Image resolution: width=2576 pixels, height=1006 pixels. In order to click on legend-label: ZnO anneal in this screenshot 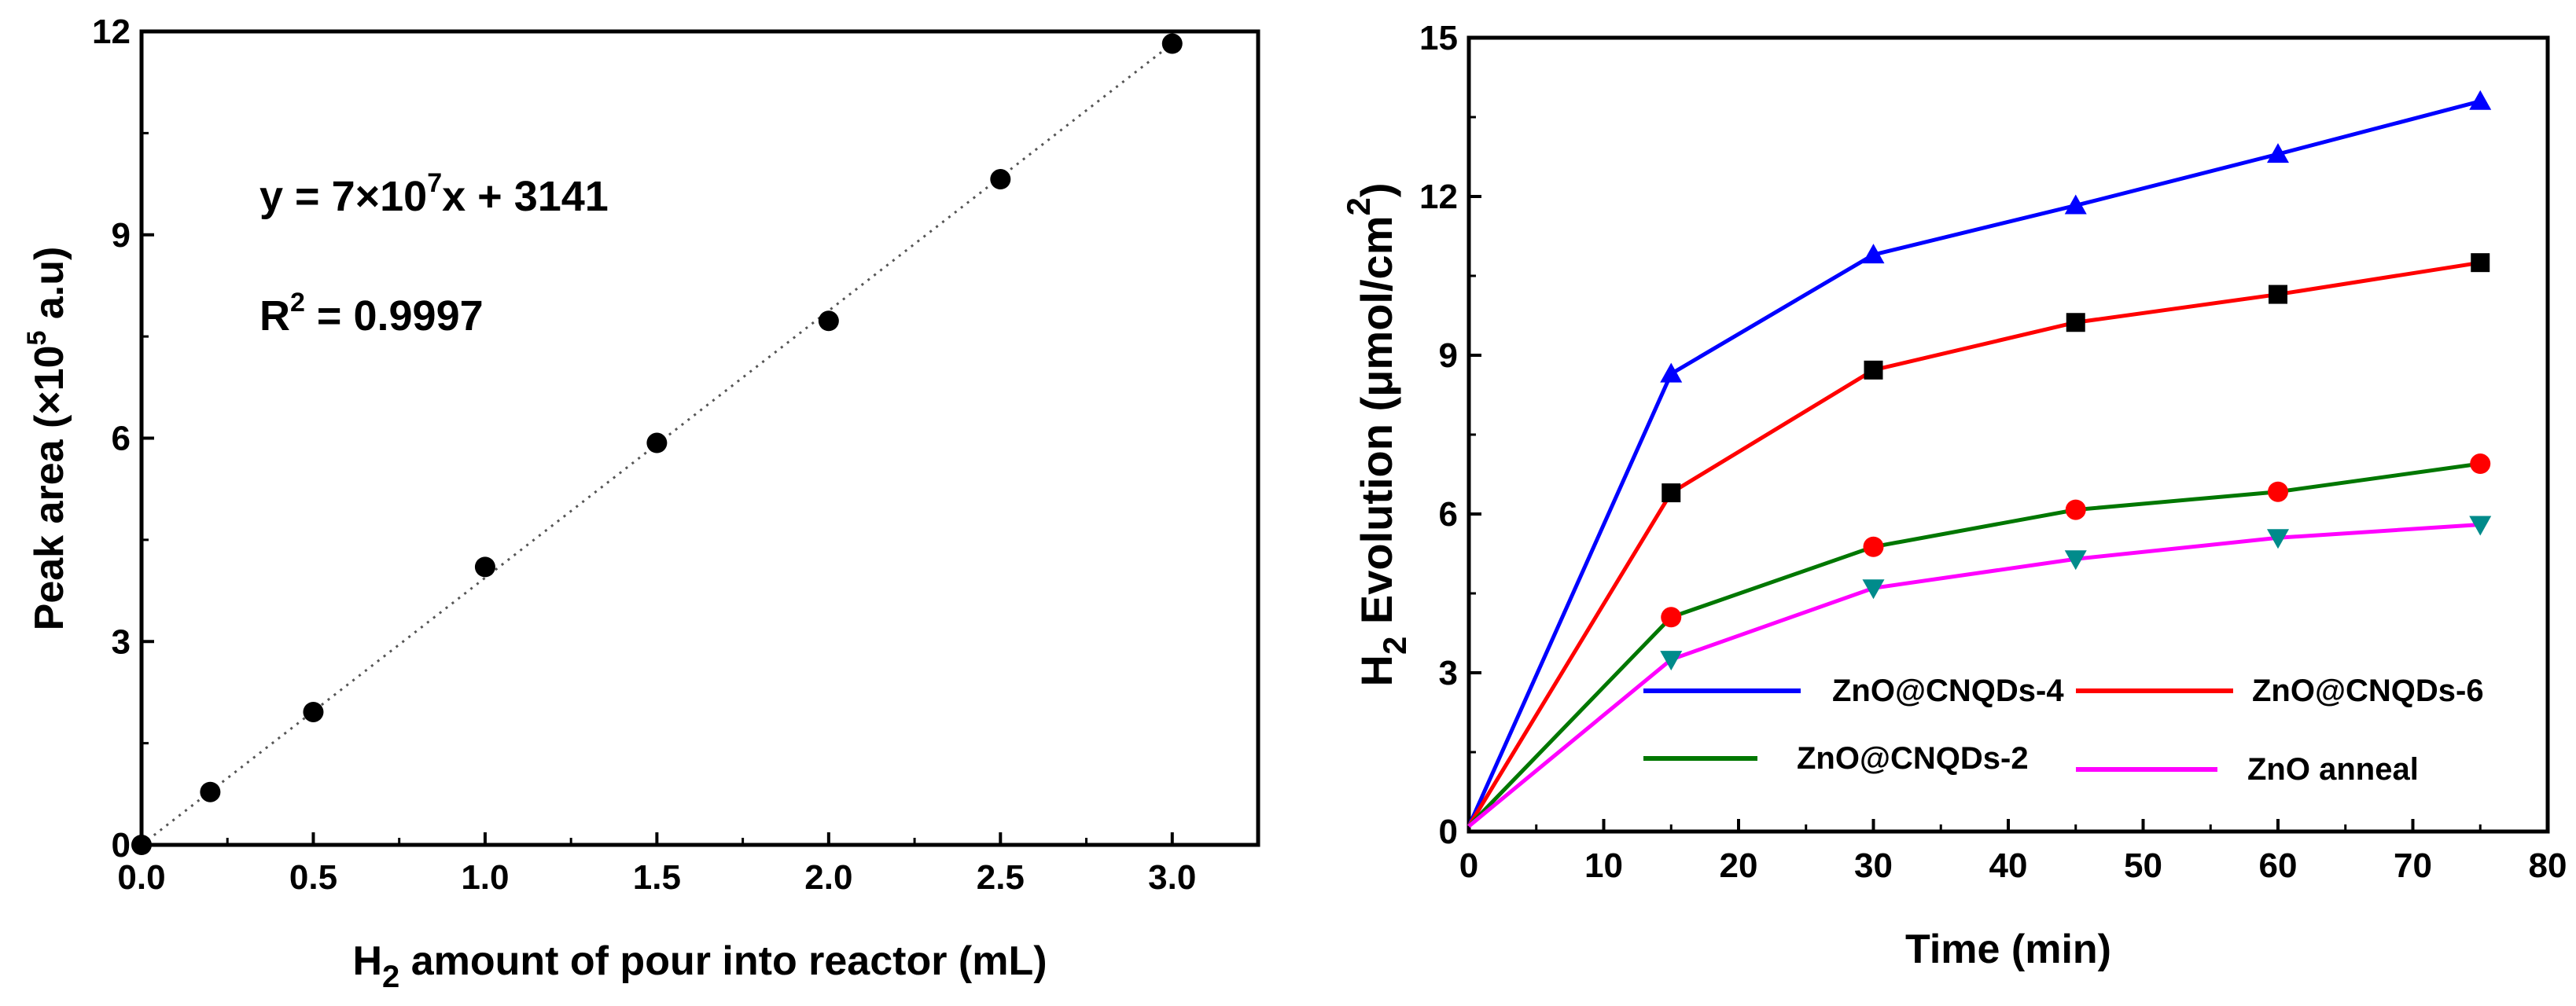, I will do `click(2333, 769)`.